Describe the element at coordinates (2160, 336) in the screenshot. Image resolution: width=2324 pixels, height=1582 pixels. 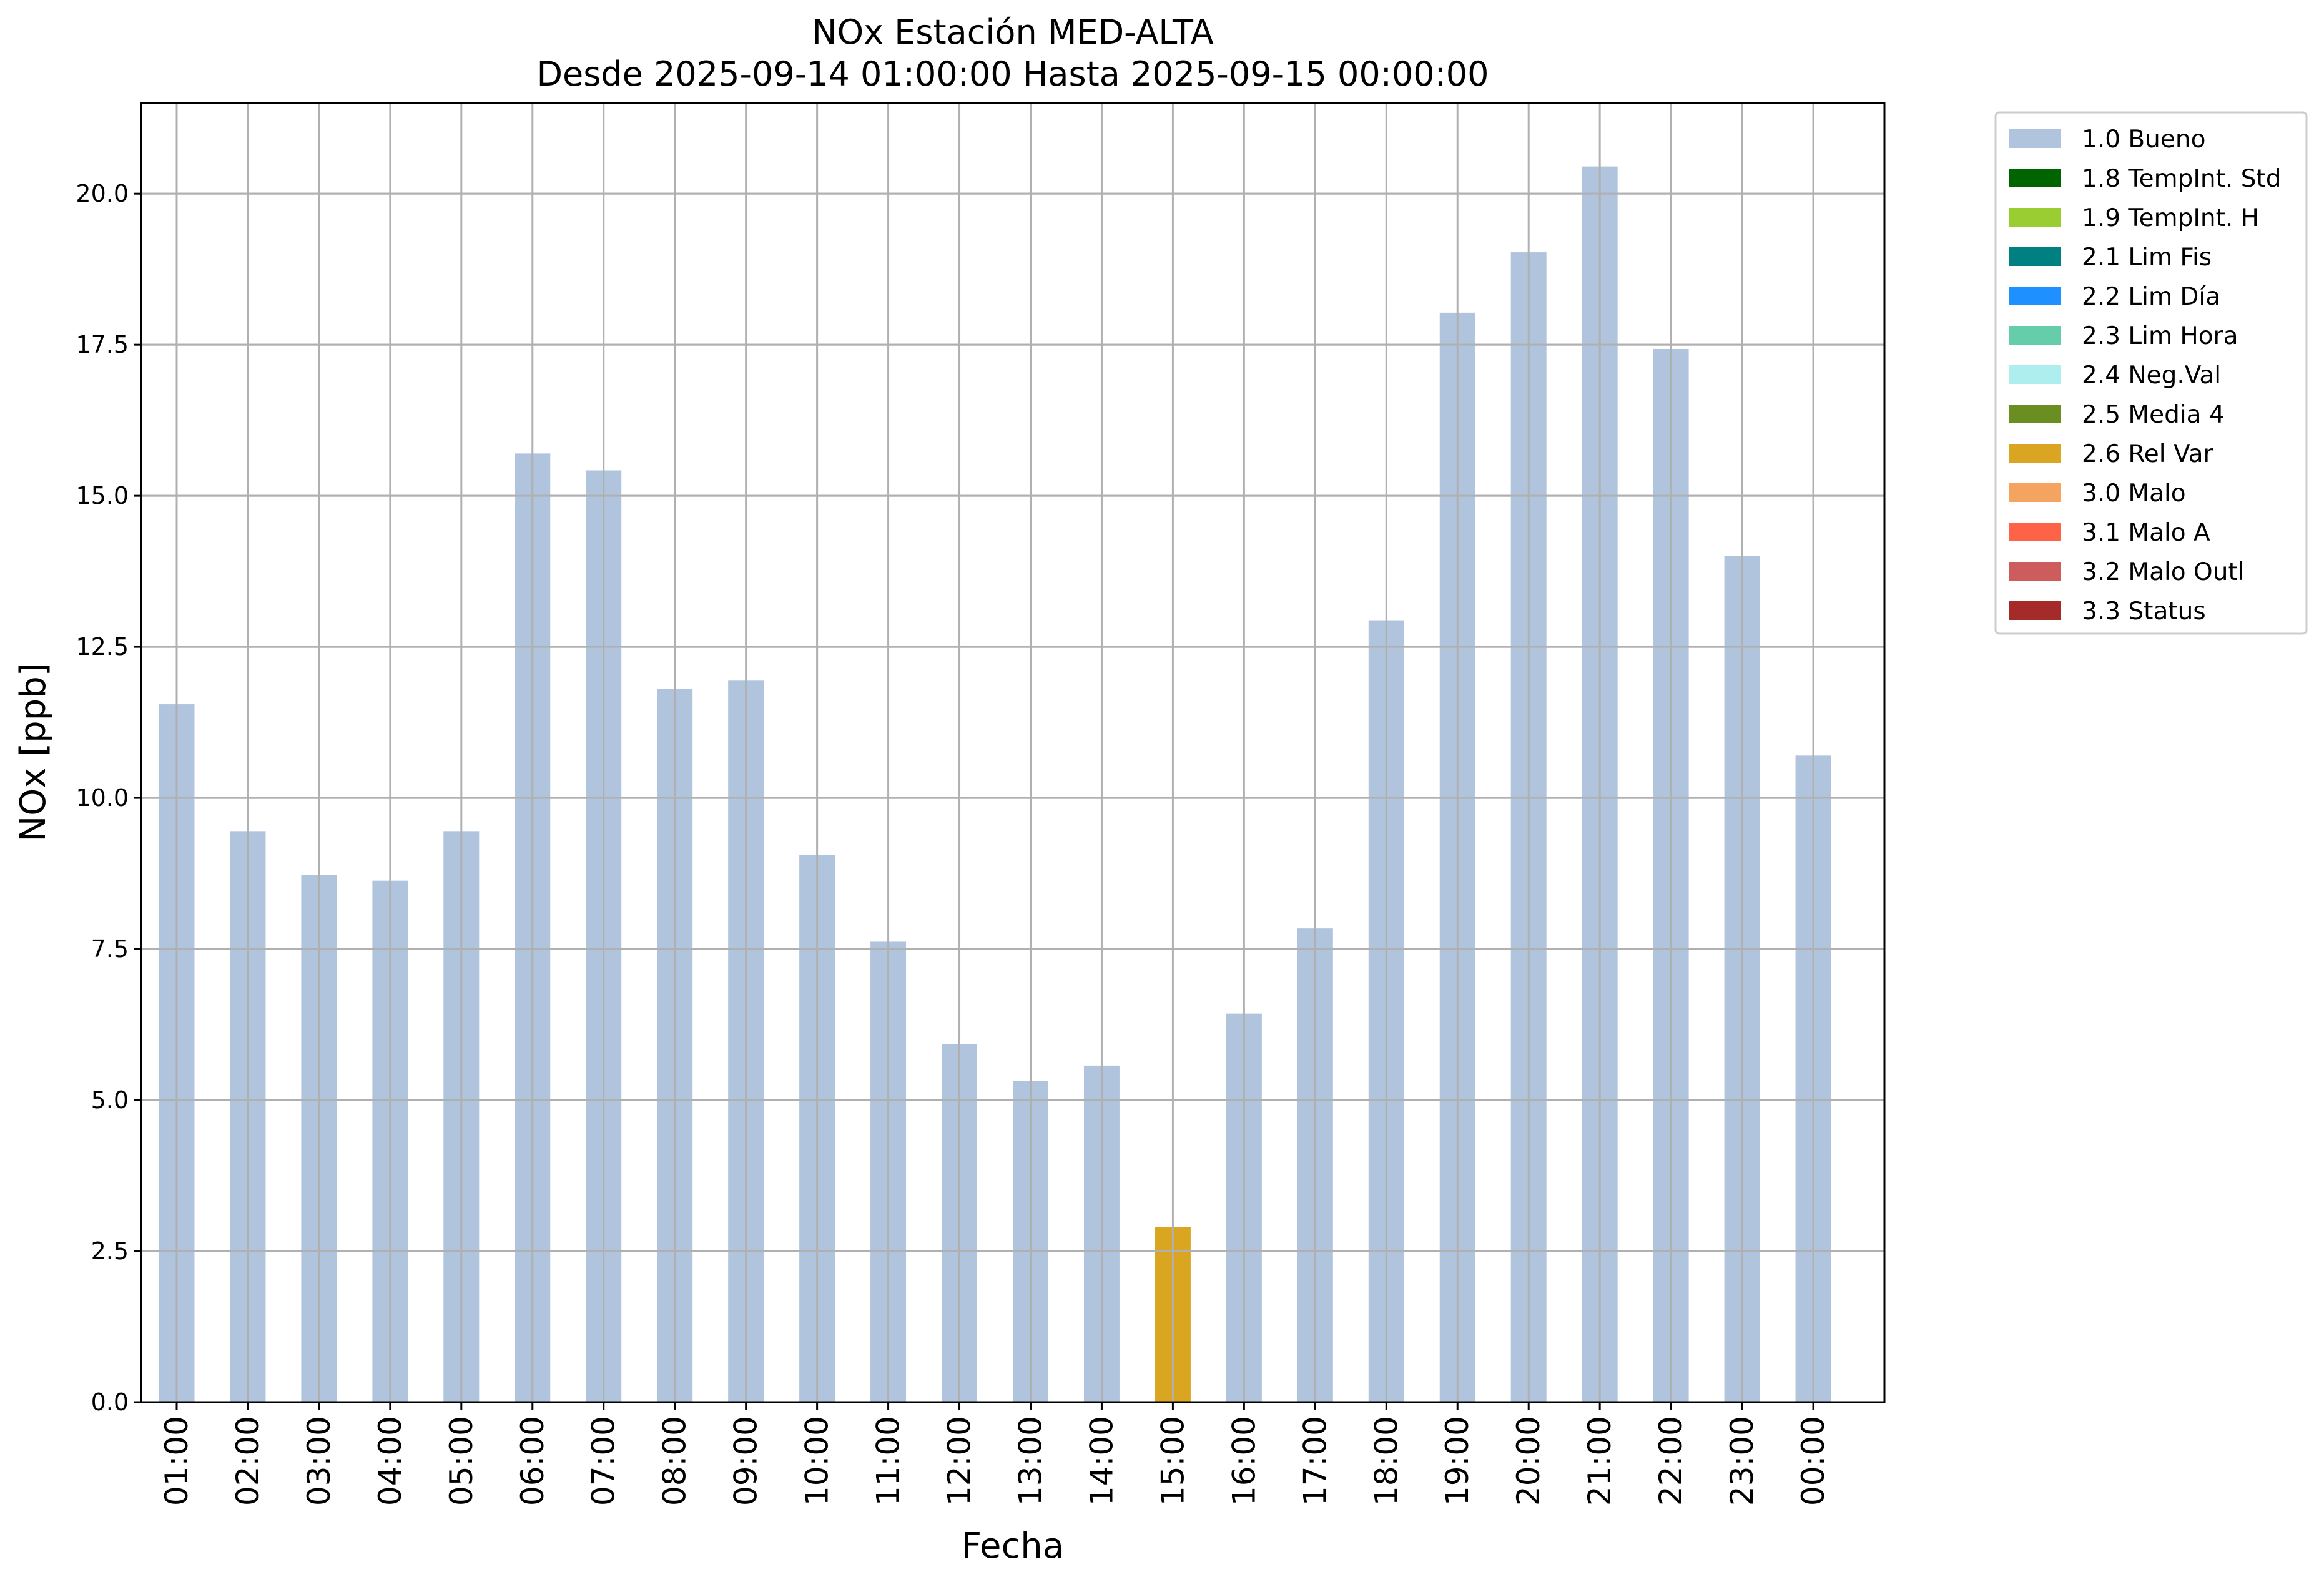
I see `legend-label: 2.3 Lim Hora` at that location.